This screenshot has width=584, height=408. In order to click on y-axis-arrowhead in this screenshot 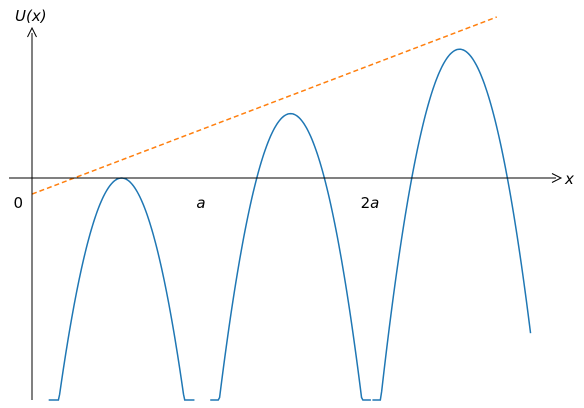, I will do `click(32, 32)`.